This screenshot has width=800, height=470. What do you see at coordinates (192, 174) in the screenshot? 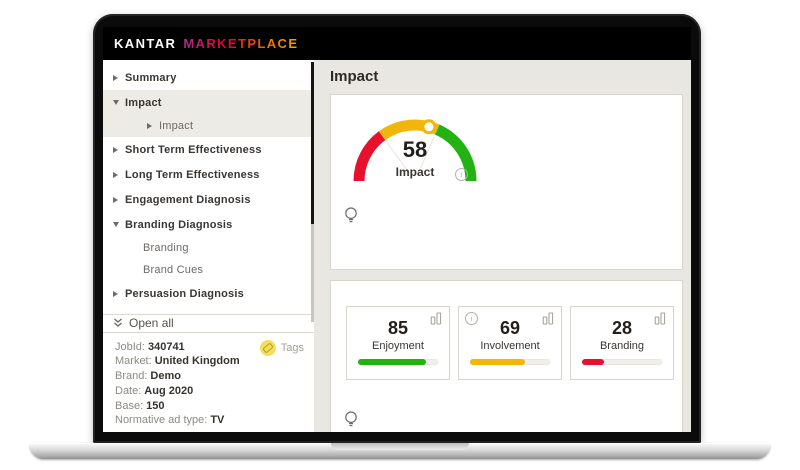
I see `sidebar-item-label: Long Term Effectiveness` at bounding box center [192, 174].